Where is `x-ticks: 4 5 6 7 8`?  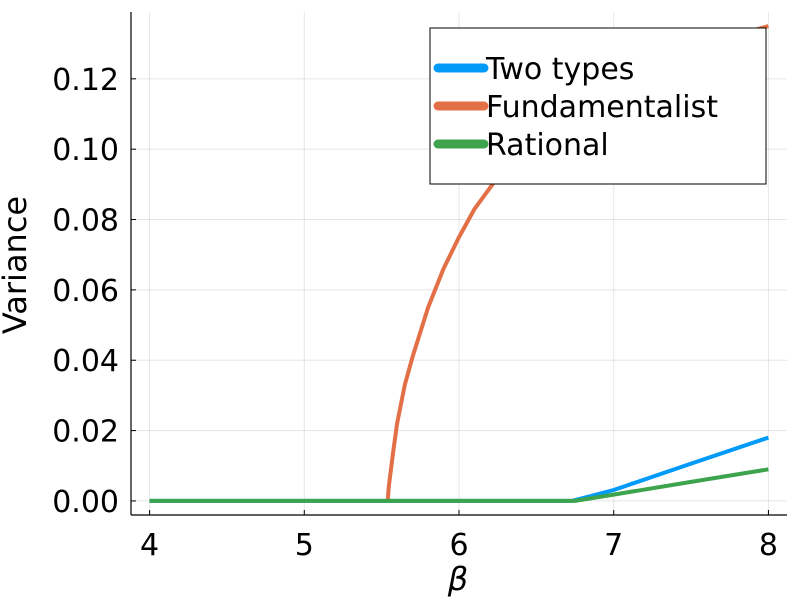 x-ticks: 4 5 6 7 8 is located at coordinates (459, 536).